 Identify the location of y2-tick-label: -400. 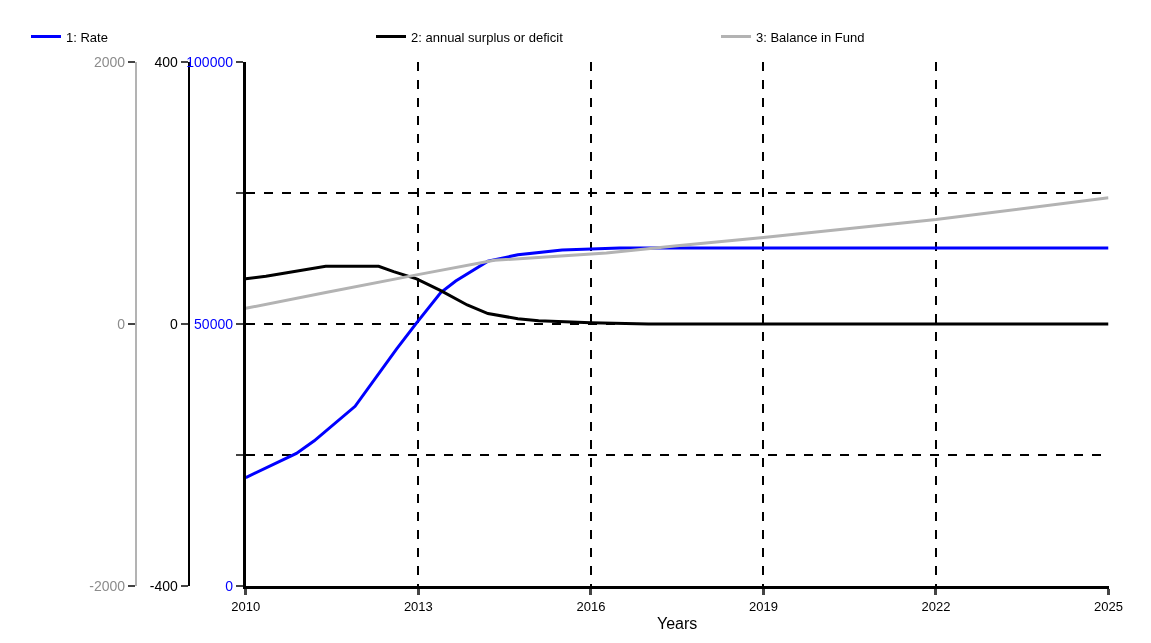
(164, 585).